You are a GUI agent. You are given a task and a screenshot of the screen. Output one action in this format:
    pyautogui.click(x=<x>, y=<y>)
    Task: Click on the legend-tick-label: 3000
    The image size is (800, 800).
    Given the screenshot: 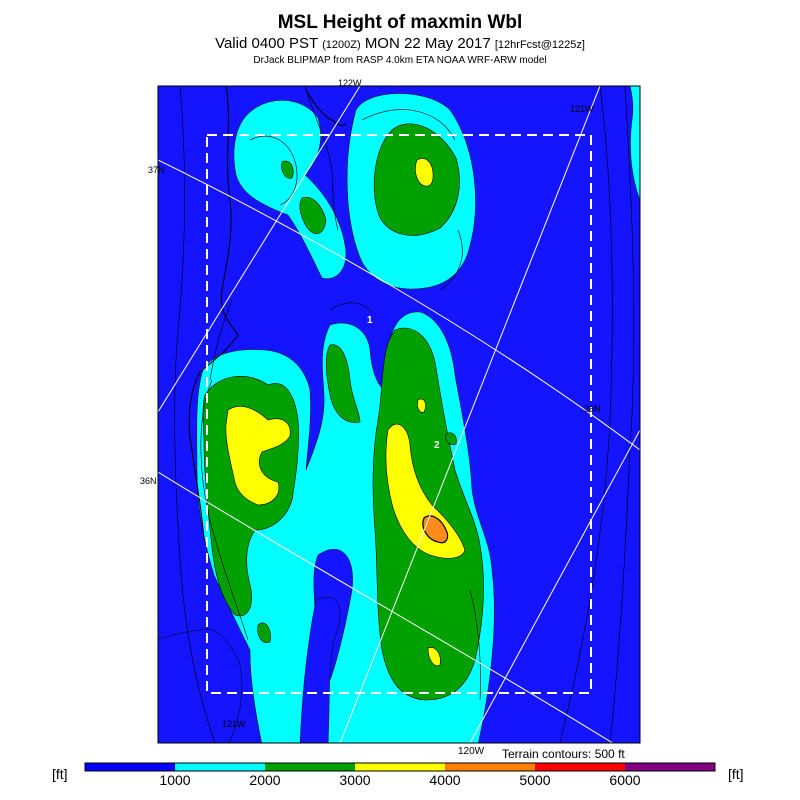 What is the action you would take?
    pyautogui.click(x=355, y=780)
    